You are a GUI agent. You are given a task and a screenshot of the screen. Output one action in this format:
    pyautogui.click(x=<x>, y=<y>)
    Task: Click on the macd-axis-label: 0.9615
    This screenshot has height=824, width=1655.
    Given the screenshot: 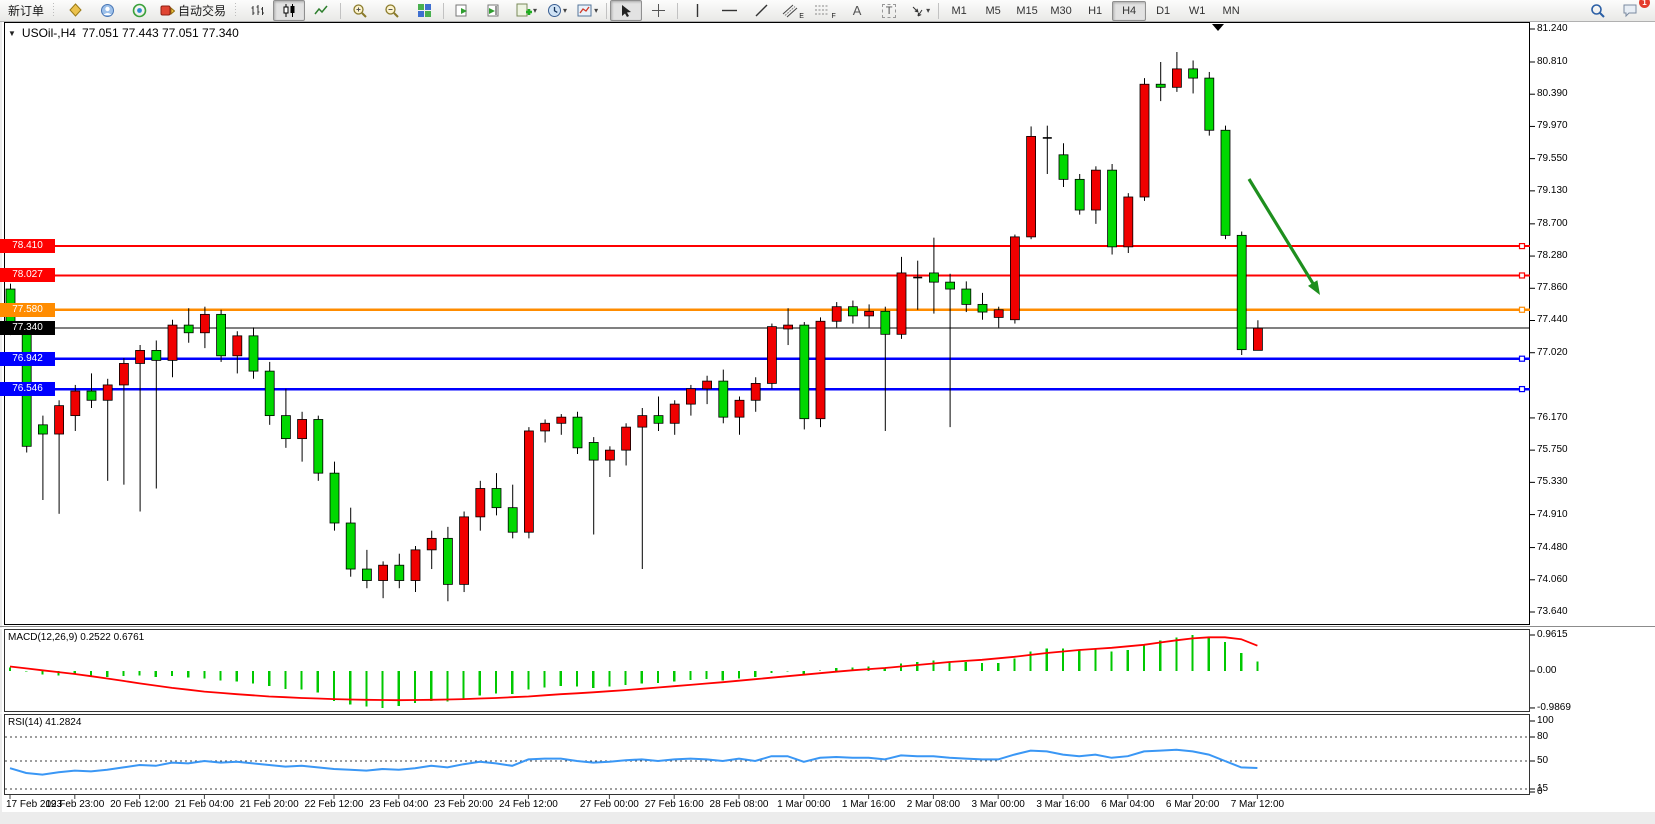 What is the action you would take?
    pyautogui.click(x=1552, y=634)
    